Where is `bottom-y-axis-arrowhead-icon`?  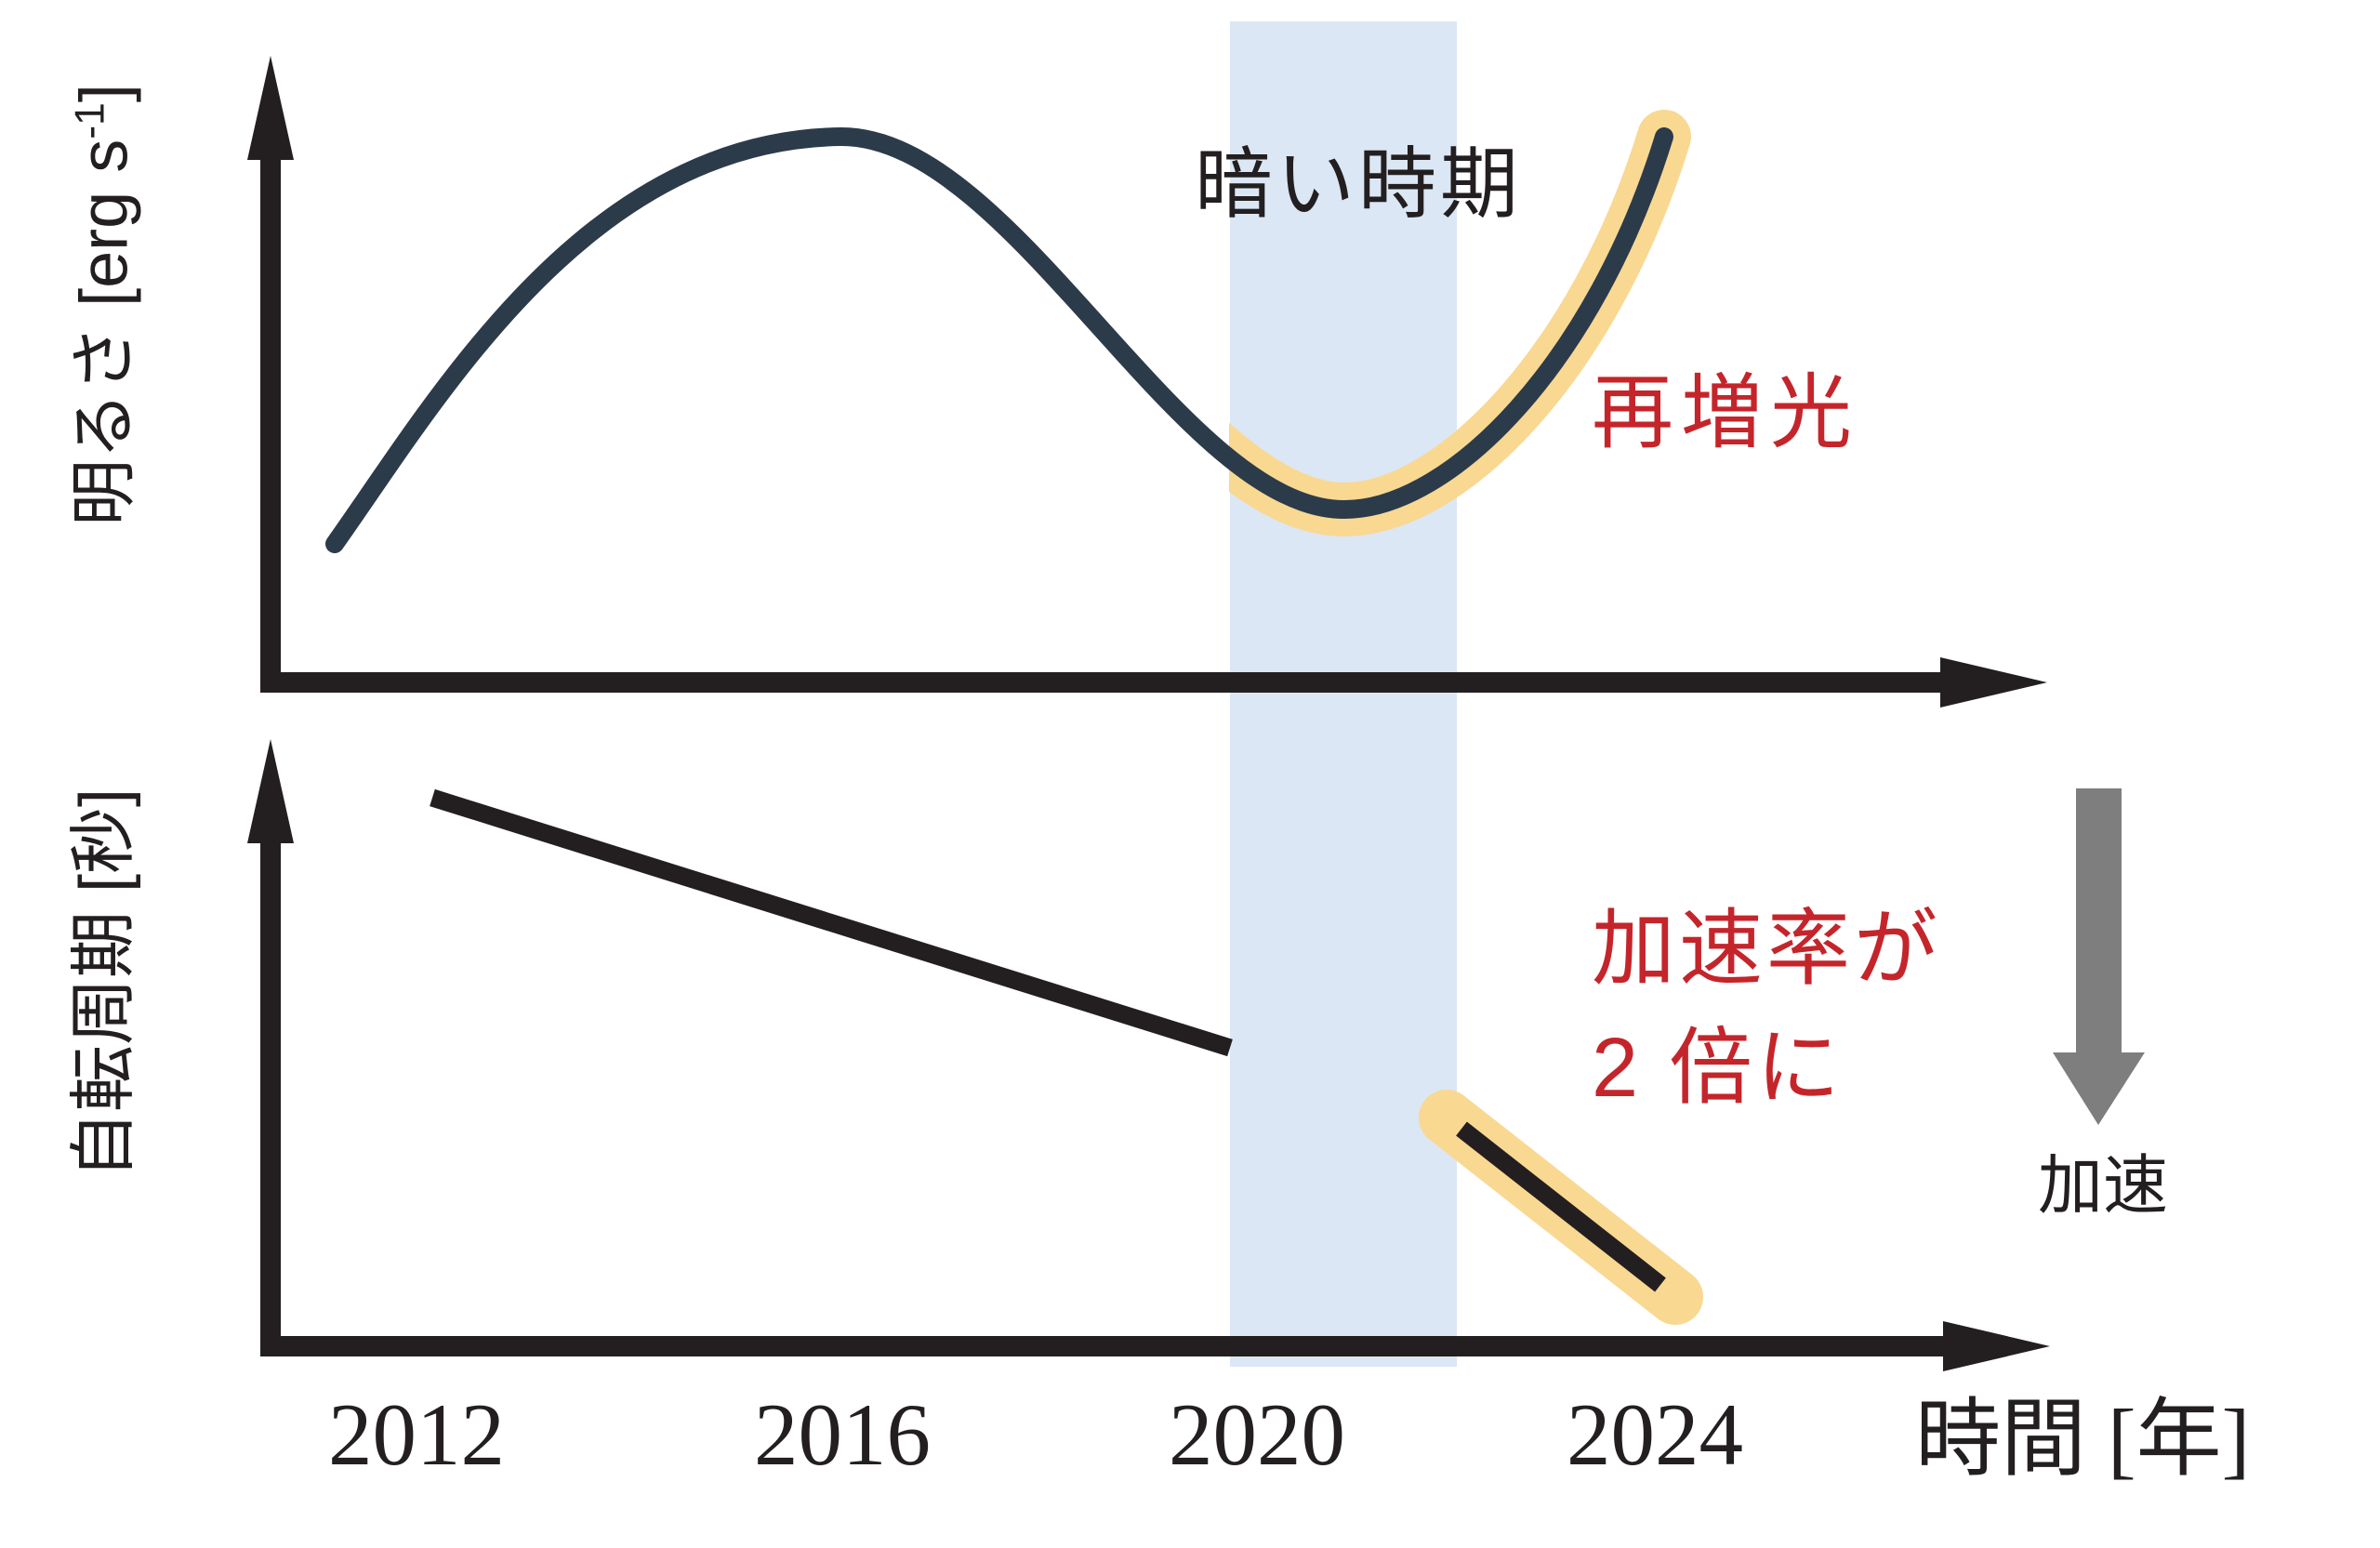 bottom-y-axis-arrowhead-icon is located at coordinates (270, 791).